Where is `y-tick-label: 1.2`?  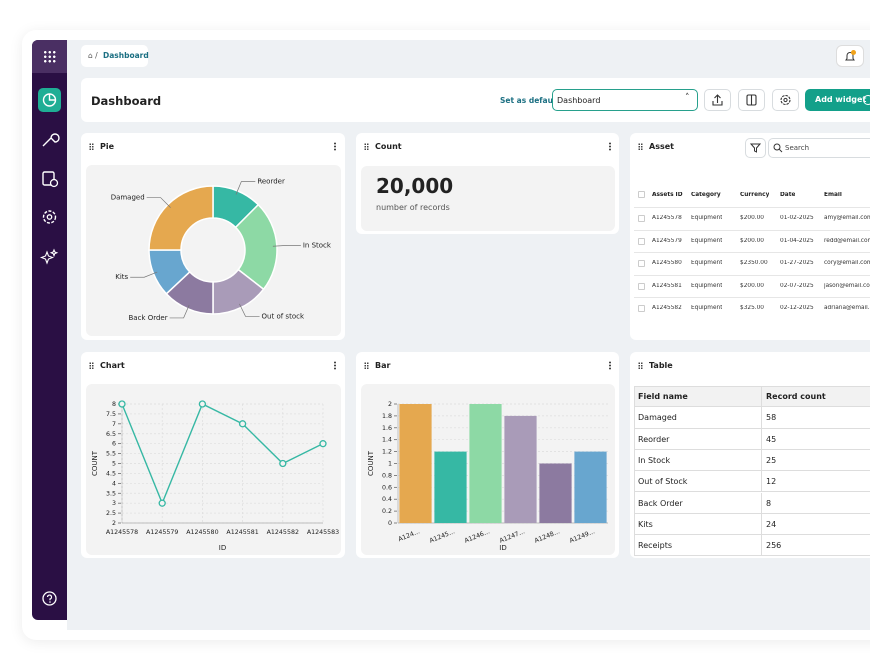
y-tick-label: 1.2 is located at coordinates (387, 452).